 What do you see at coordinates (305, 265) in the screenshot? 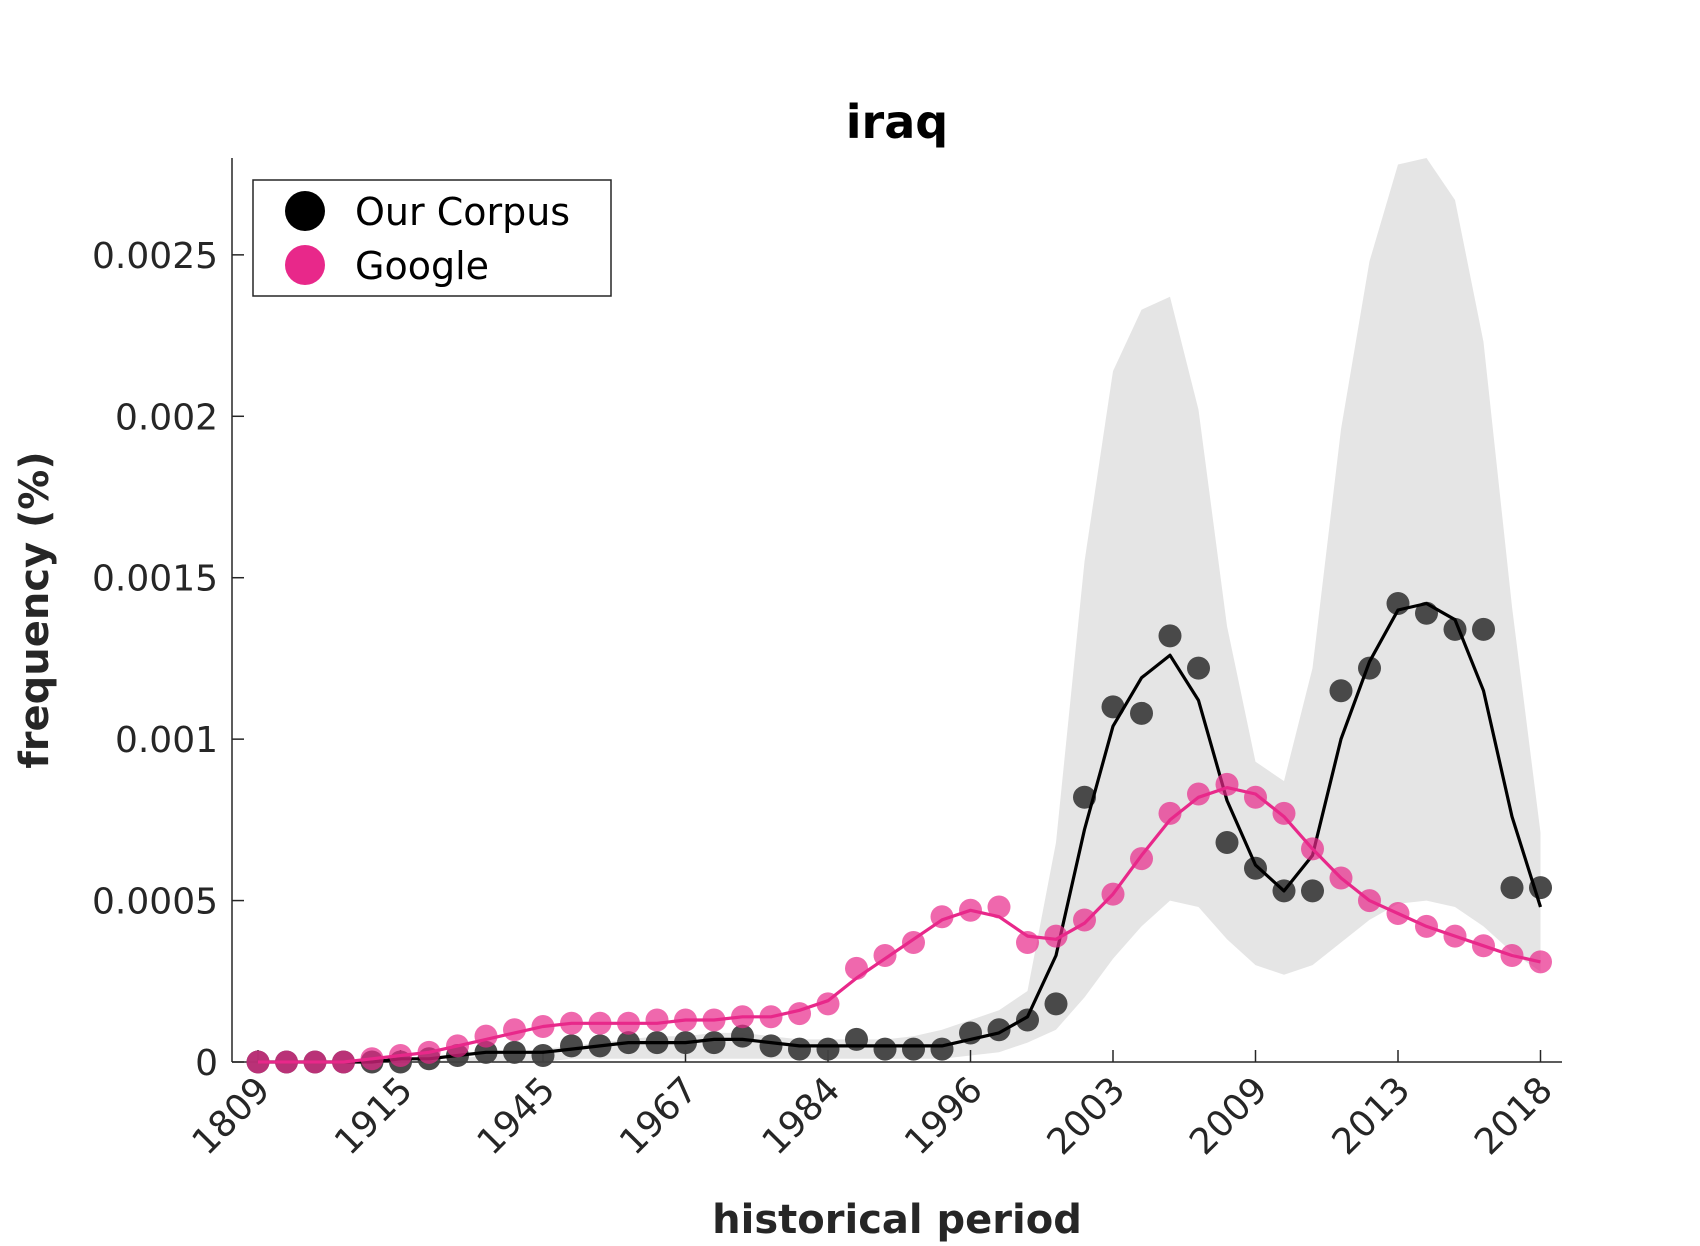
I see `legend-marker-google` at bounding box center [305, 265].